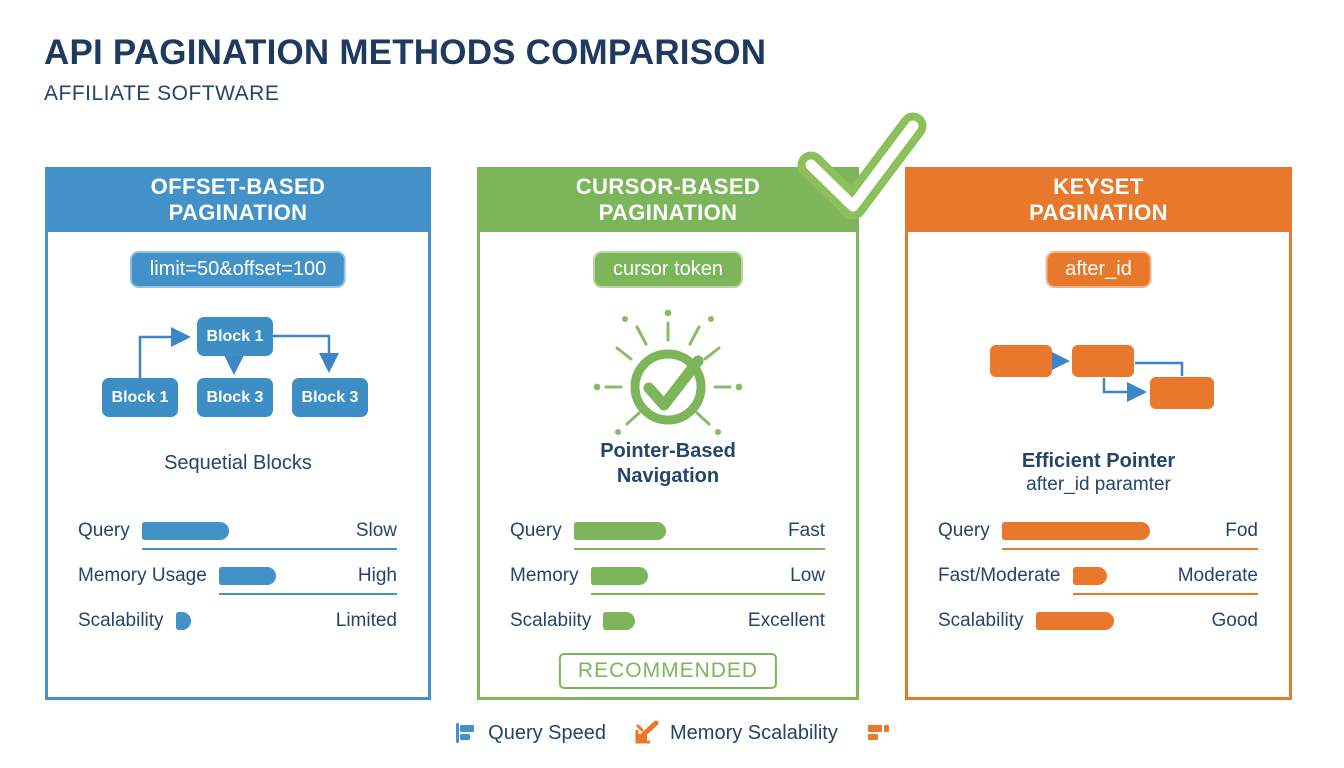 The width and height of the screenshot is (1344, 768). Describe the element at coordinates (162, 93) in the screenshot. I see `page-subtitle: AFFILIATE SOFTWARE` at that location.